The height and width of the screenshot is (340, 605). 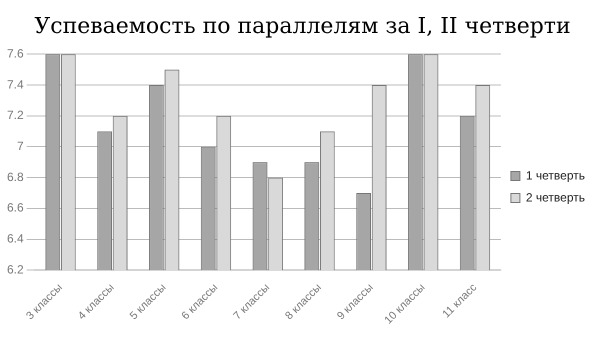 What do you see at coordinates (15, 84) in the screenshot?
I see `y-tick-label: 7.4` at bounding box center [15, 84].